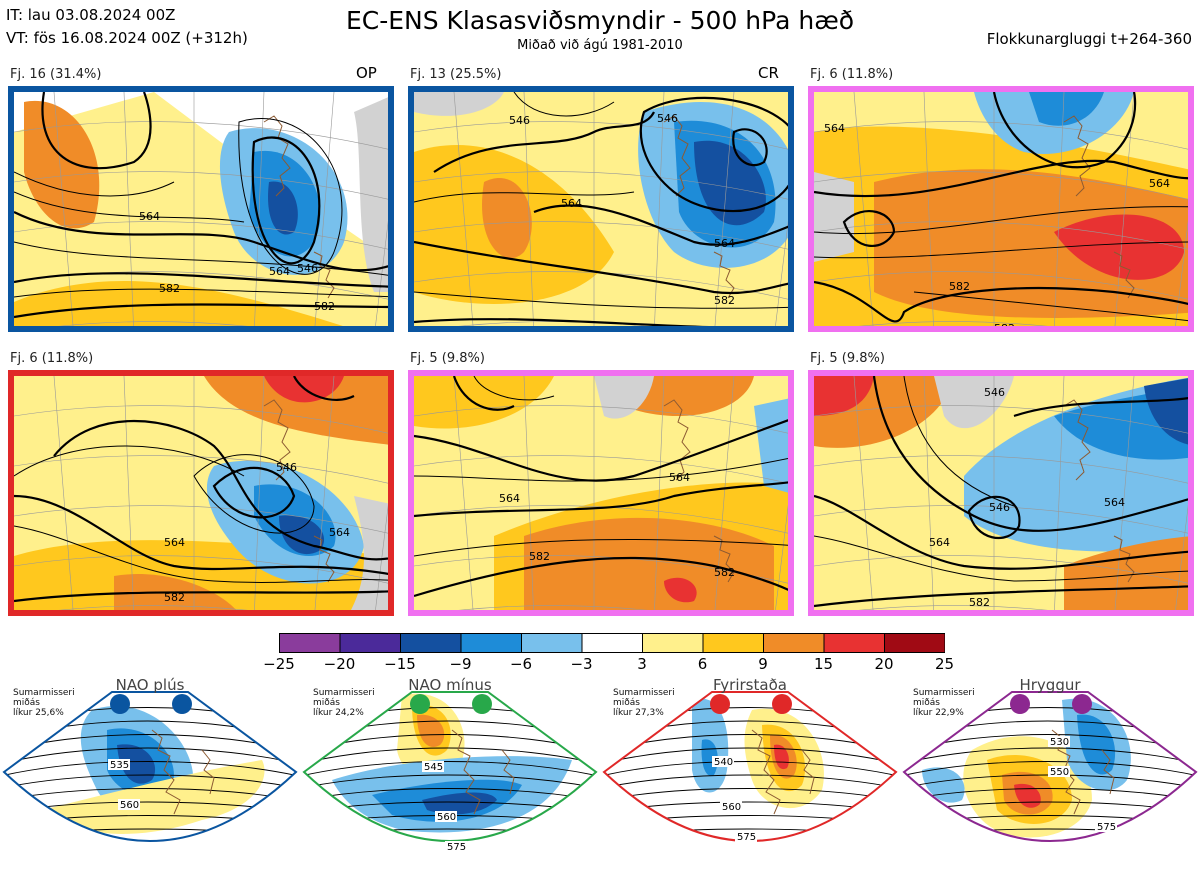  I want to click on regime-note: Sumarmisseri miðás líkur 22,9%, so click(944, 703).